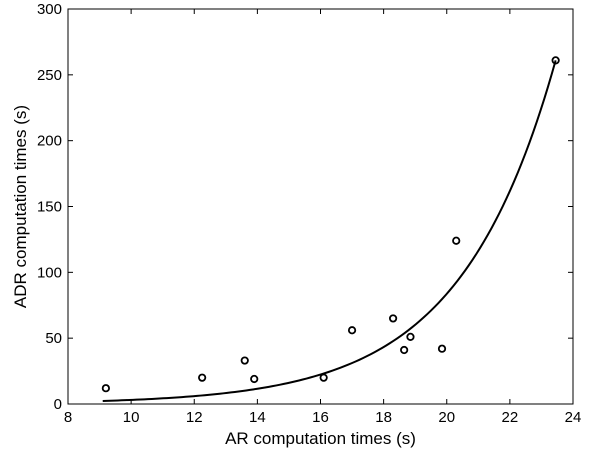  Describe the element at coordinates (58, 404) in the screenshot. I see `y-tick-label: 0` at that location.